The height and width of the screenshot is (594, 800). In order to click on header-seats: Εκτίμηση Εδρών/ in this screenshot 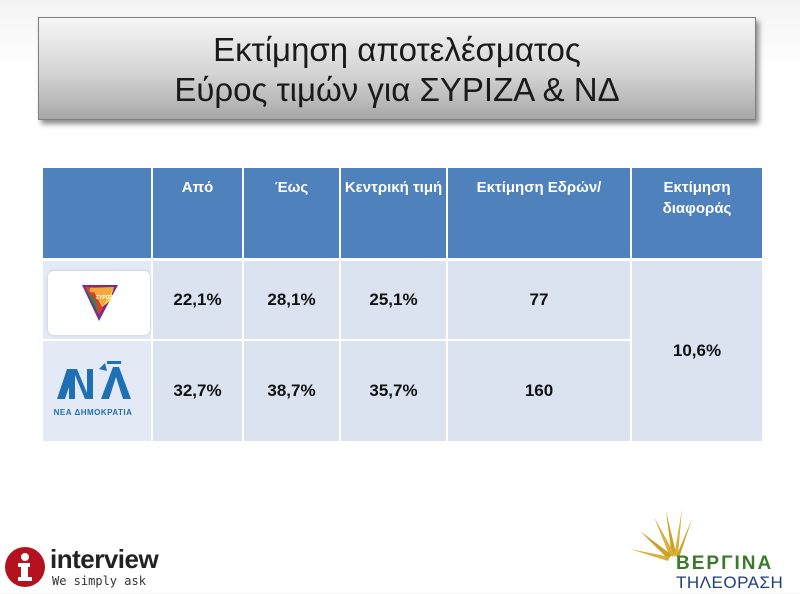, I will do `click(539, 214)`.